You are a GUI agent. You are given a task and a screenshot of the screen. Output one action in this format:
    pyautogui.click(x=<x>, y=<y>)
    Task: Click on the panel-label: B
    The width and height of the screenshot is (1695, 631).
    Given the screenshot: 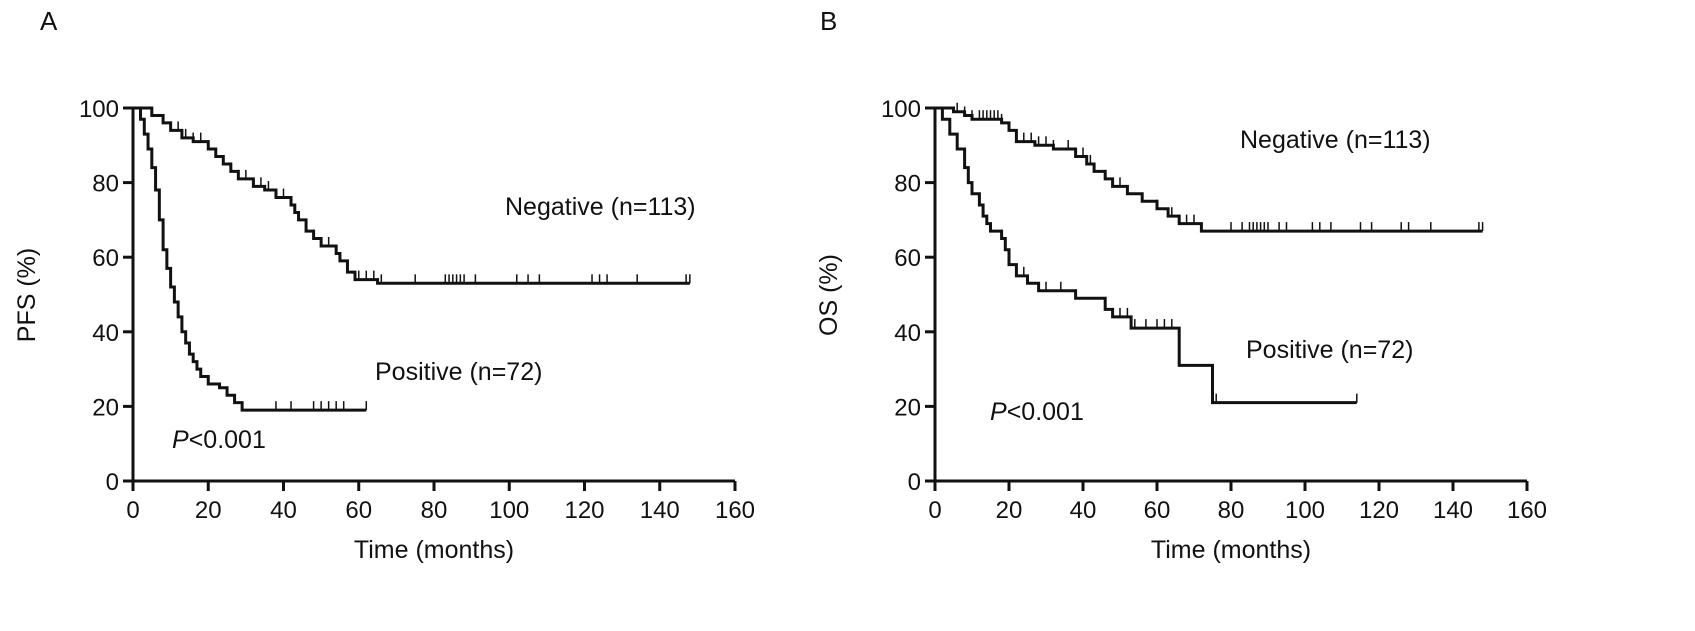 What is the action you would take?
    pyautogui.click(x=828, y=21)
    